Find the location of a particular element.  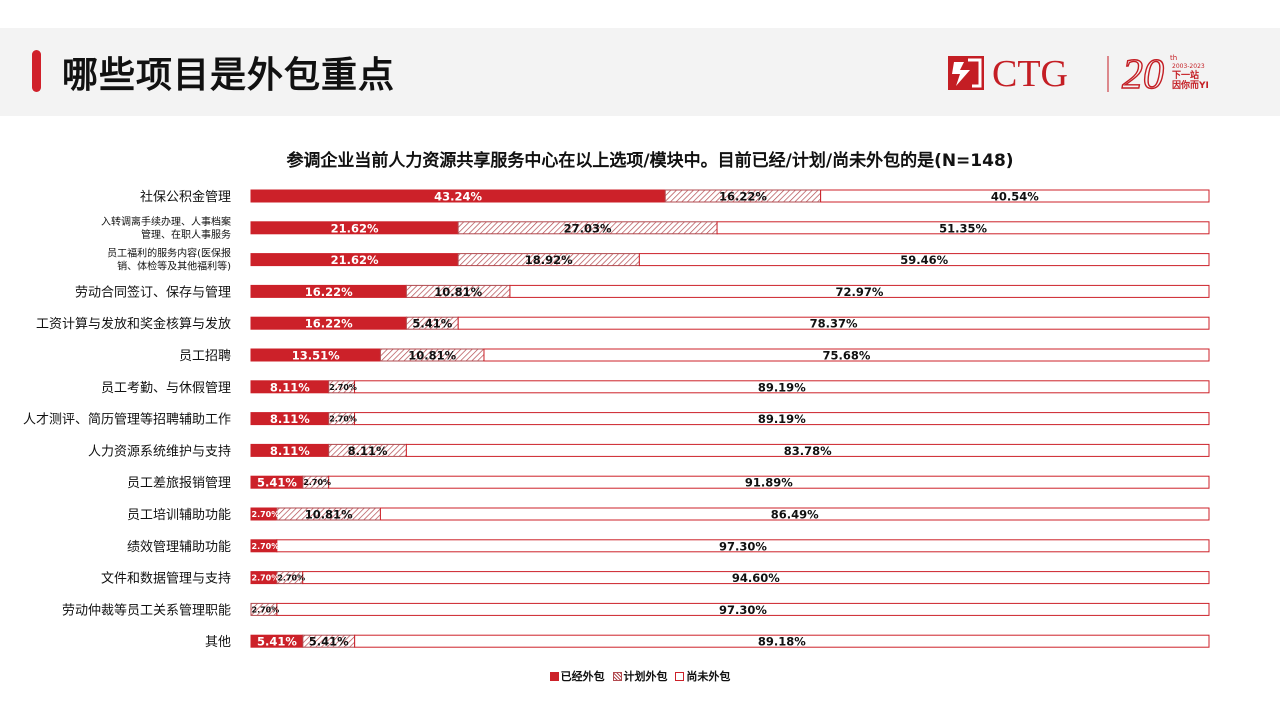

category-label: 员工福利的服务内容(医保报销、体检等及其他福利等) is located at coordinates (169, 260).